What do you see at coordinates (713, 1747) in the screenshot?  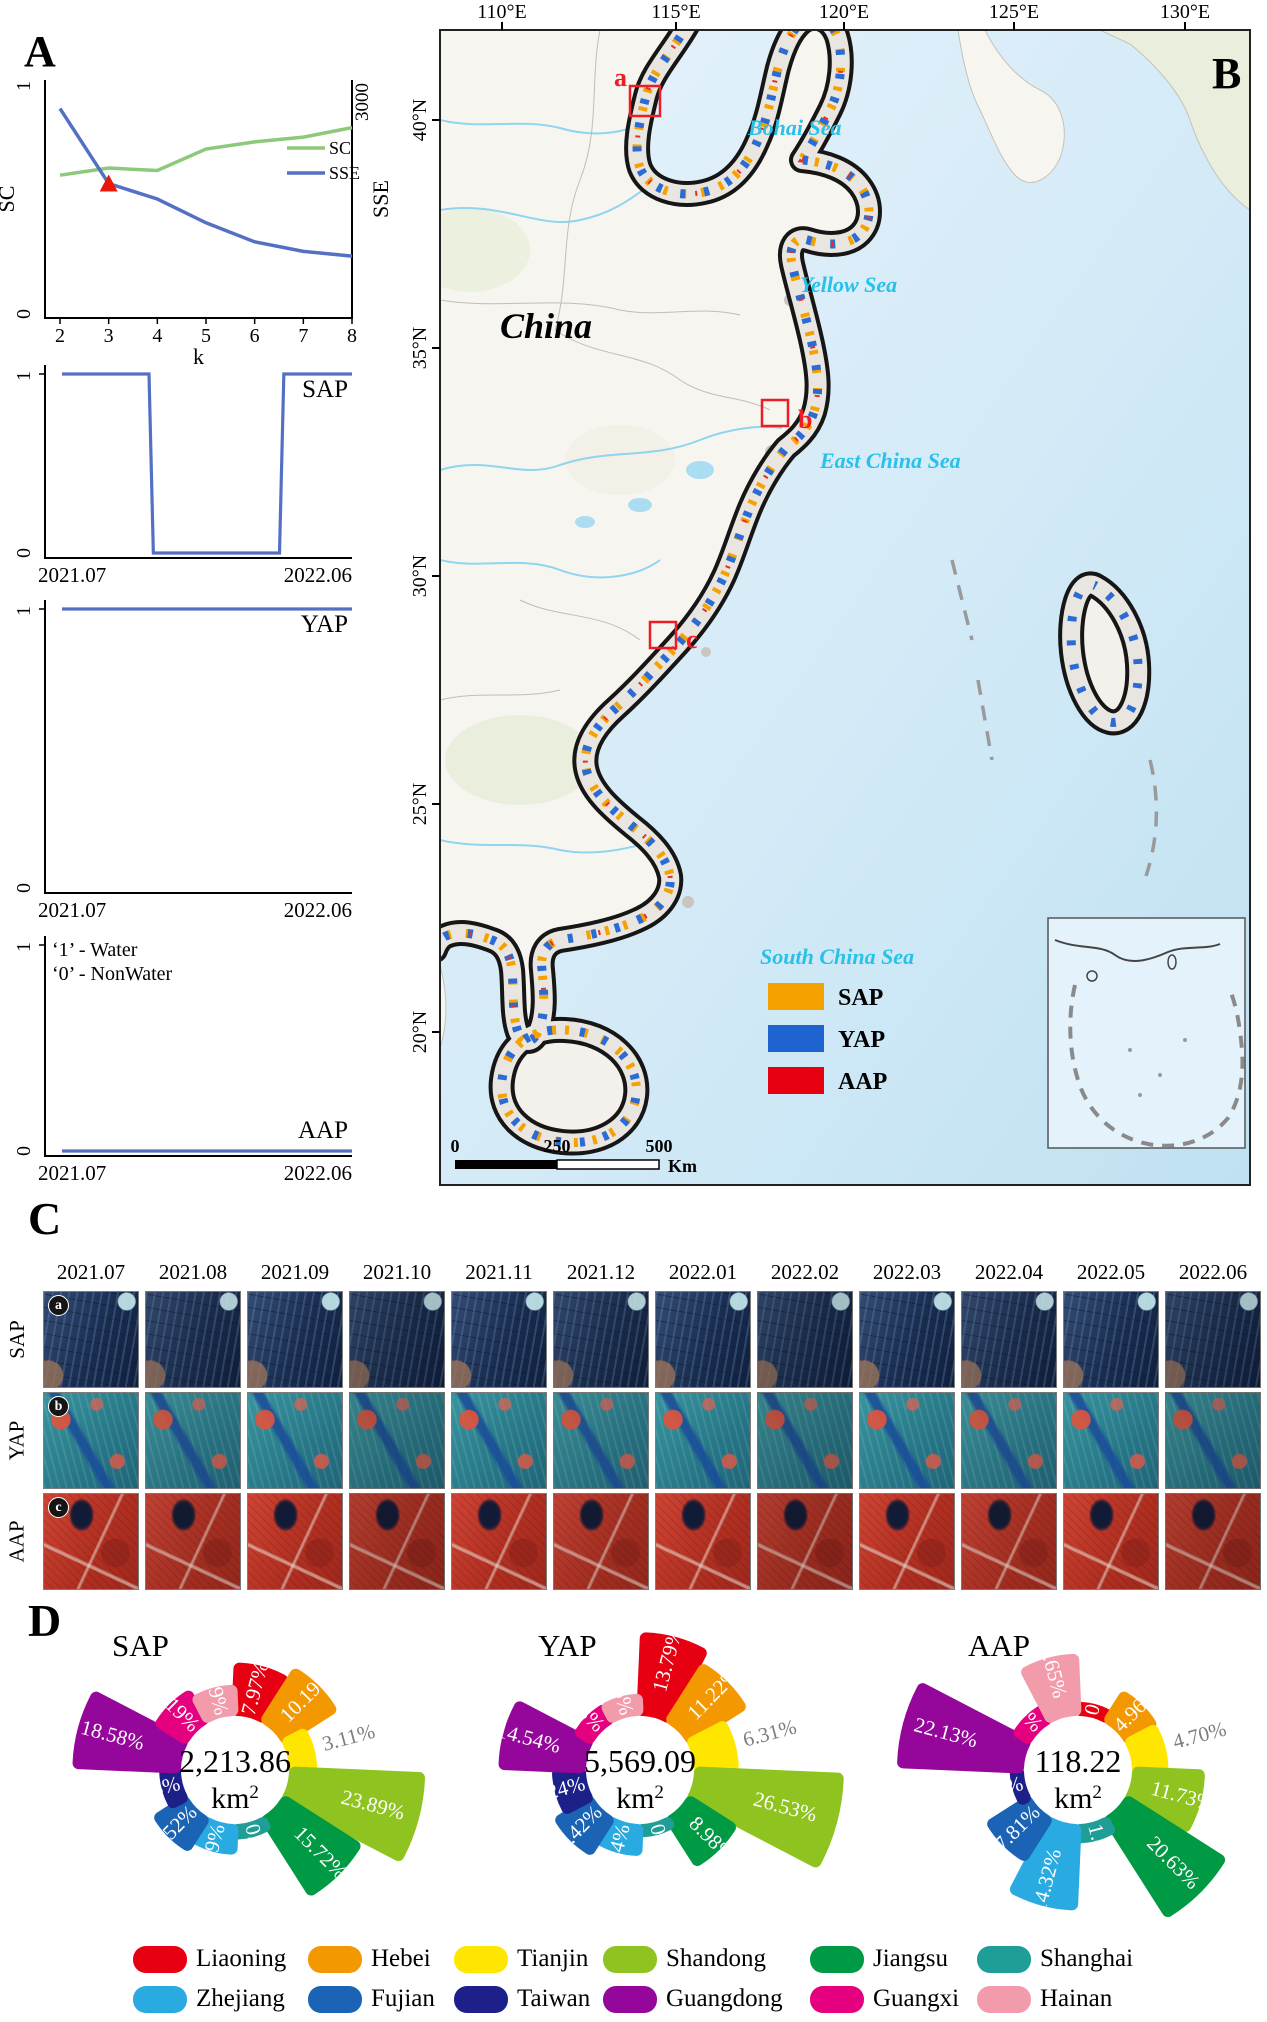 I see `rose-petal-tianjin` at bounding box center [713, 1747].